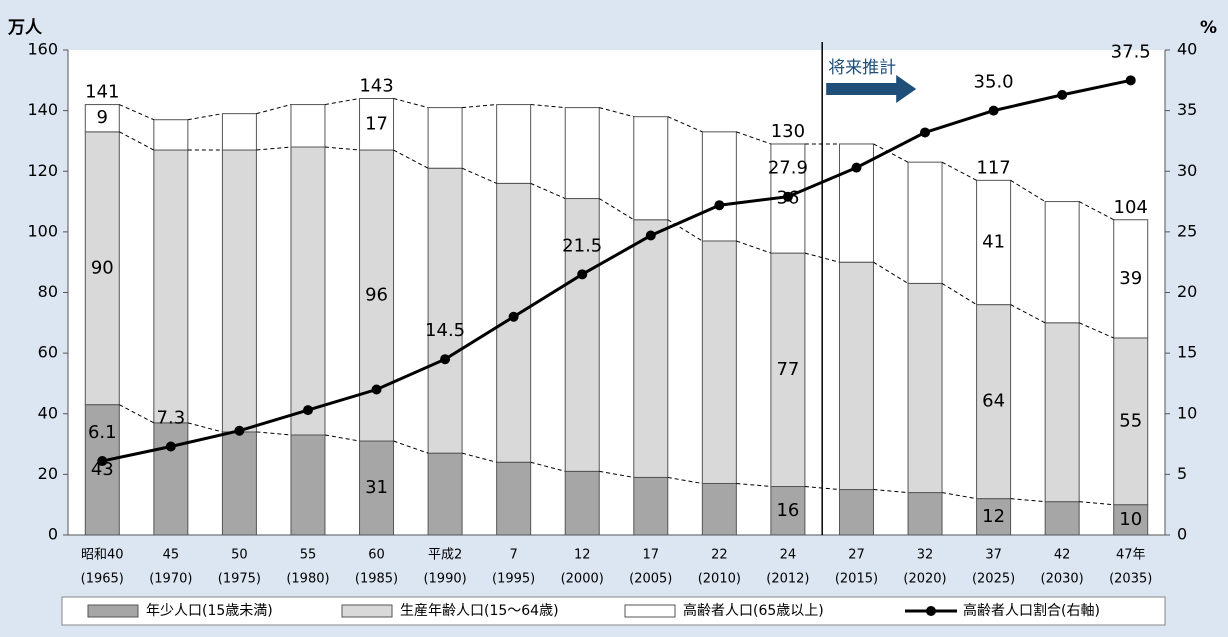  I want to click on x-tick-sublabel: (1965), so click(102, 579).